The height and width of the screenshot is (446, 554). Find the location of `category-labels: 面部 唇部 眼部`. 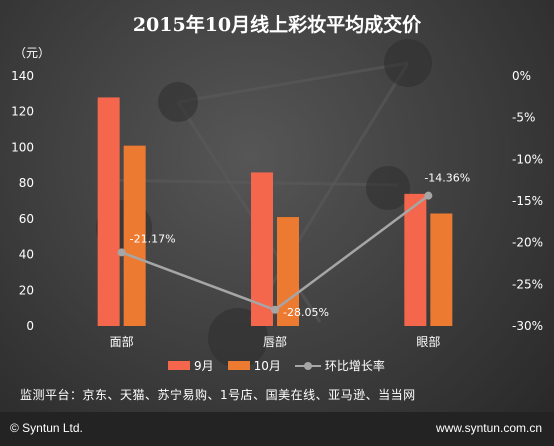

category-labels: 面部 唇部 眼部 is located at coordinates (275, 341).